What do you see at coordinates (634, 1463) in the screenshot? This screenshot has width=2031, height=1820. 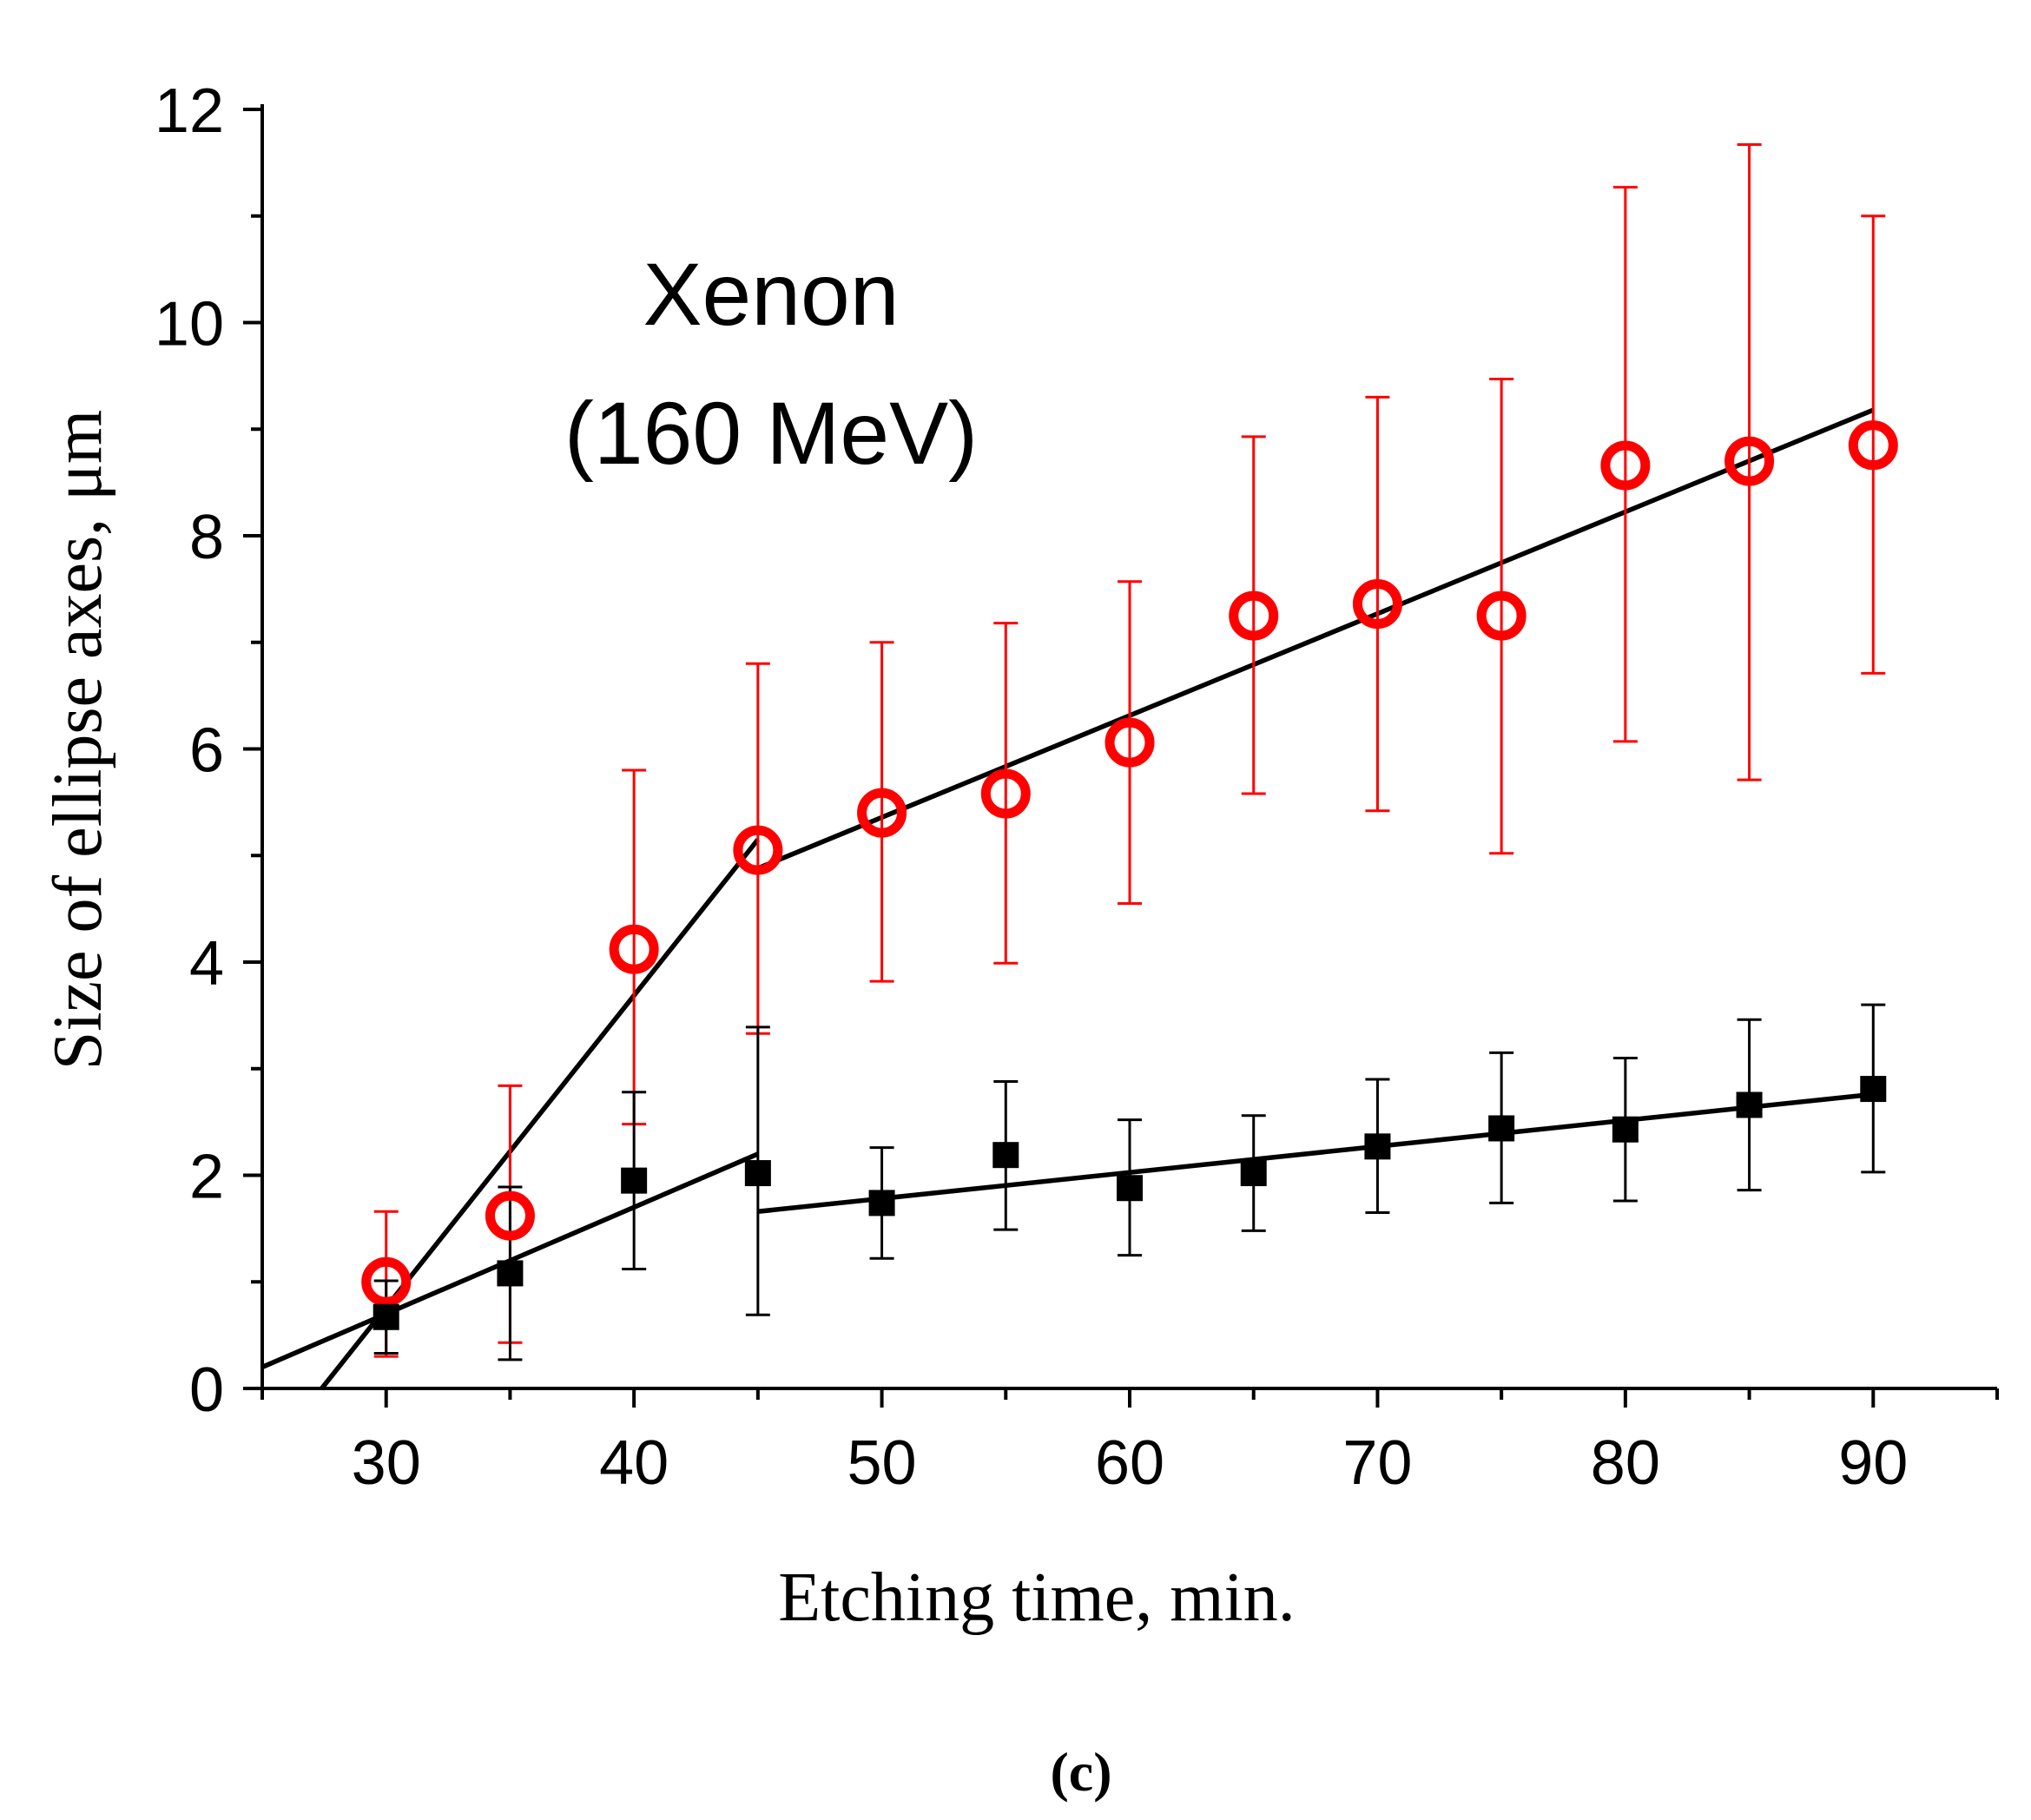 I see `x-tick-label: 40` at bounding box center [634, 1463].